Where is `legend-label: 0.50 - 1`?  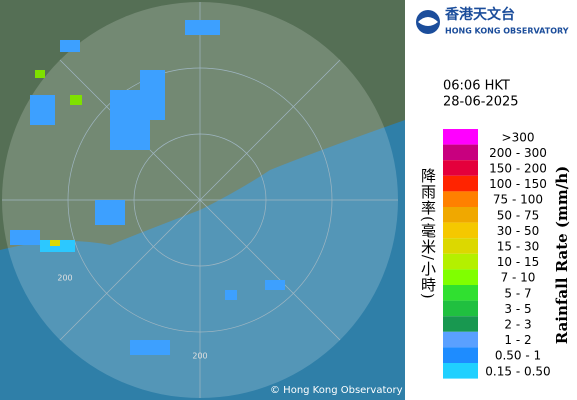
legend-label: 0.50 - 1 is located at coordinates (518, 356).